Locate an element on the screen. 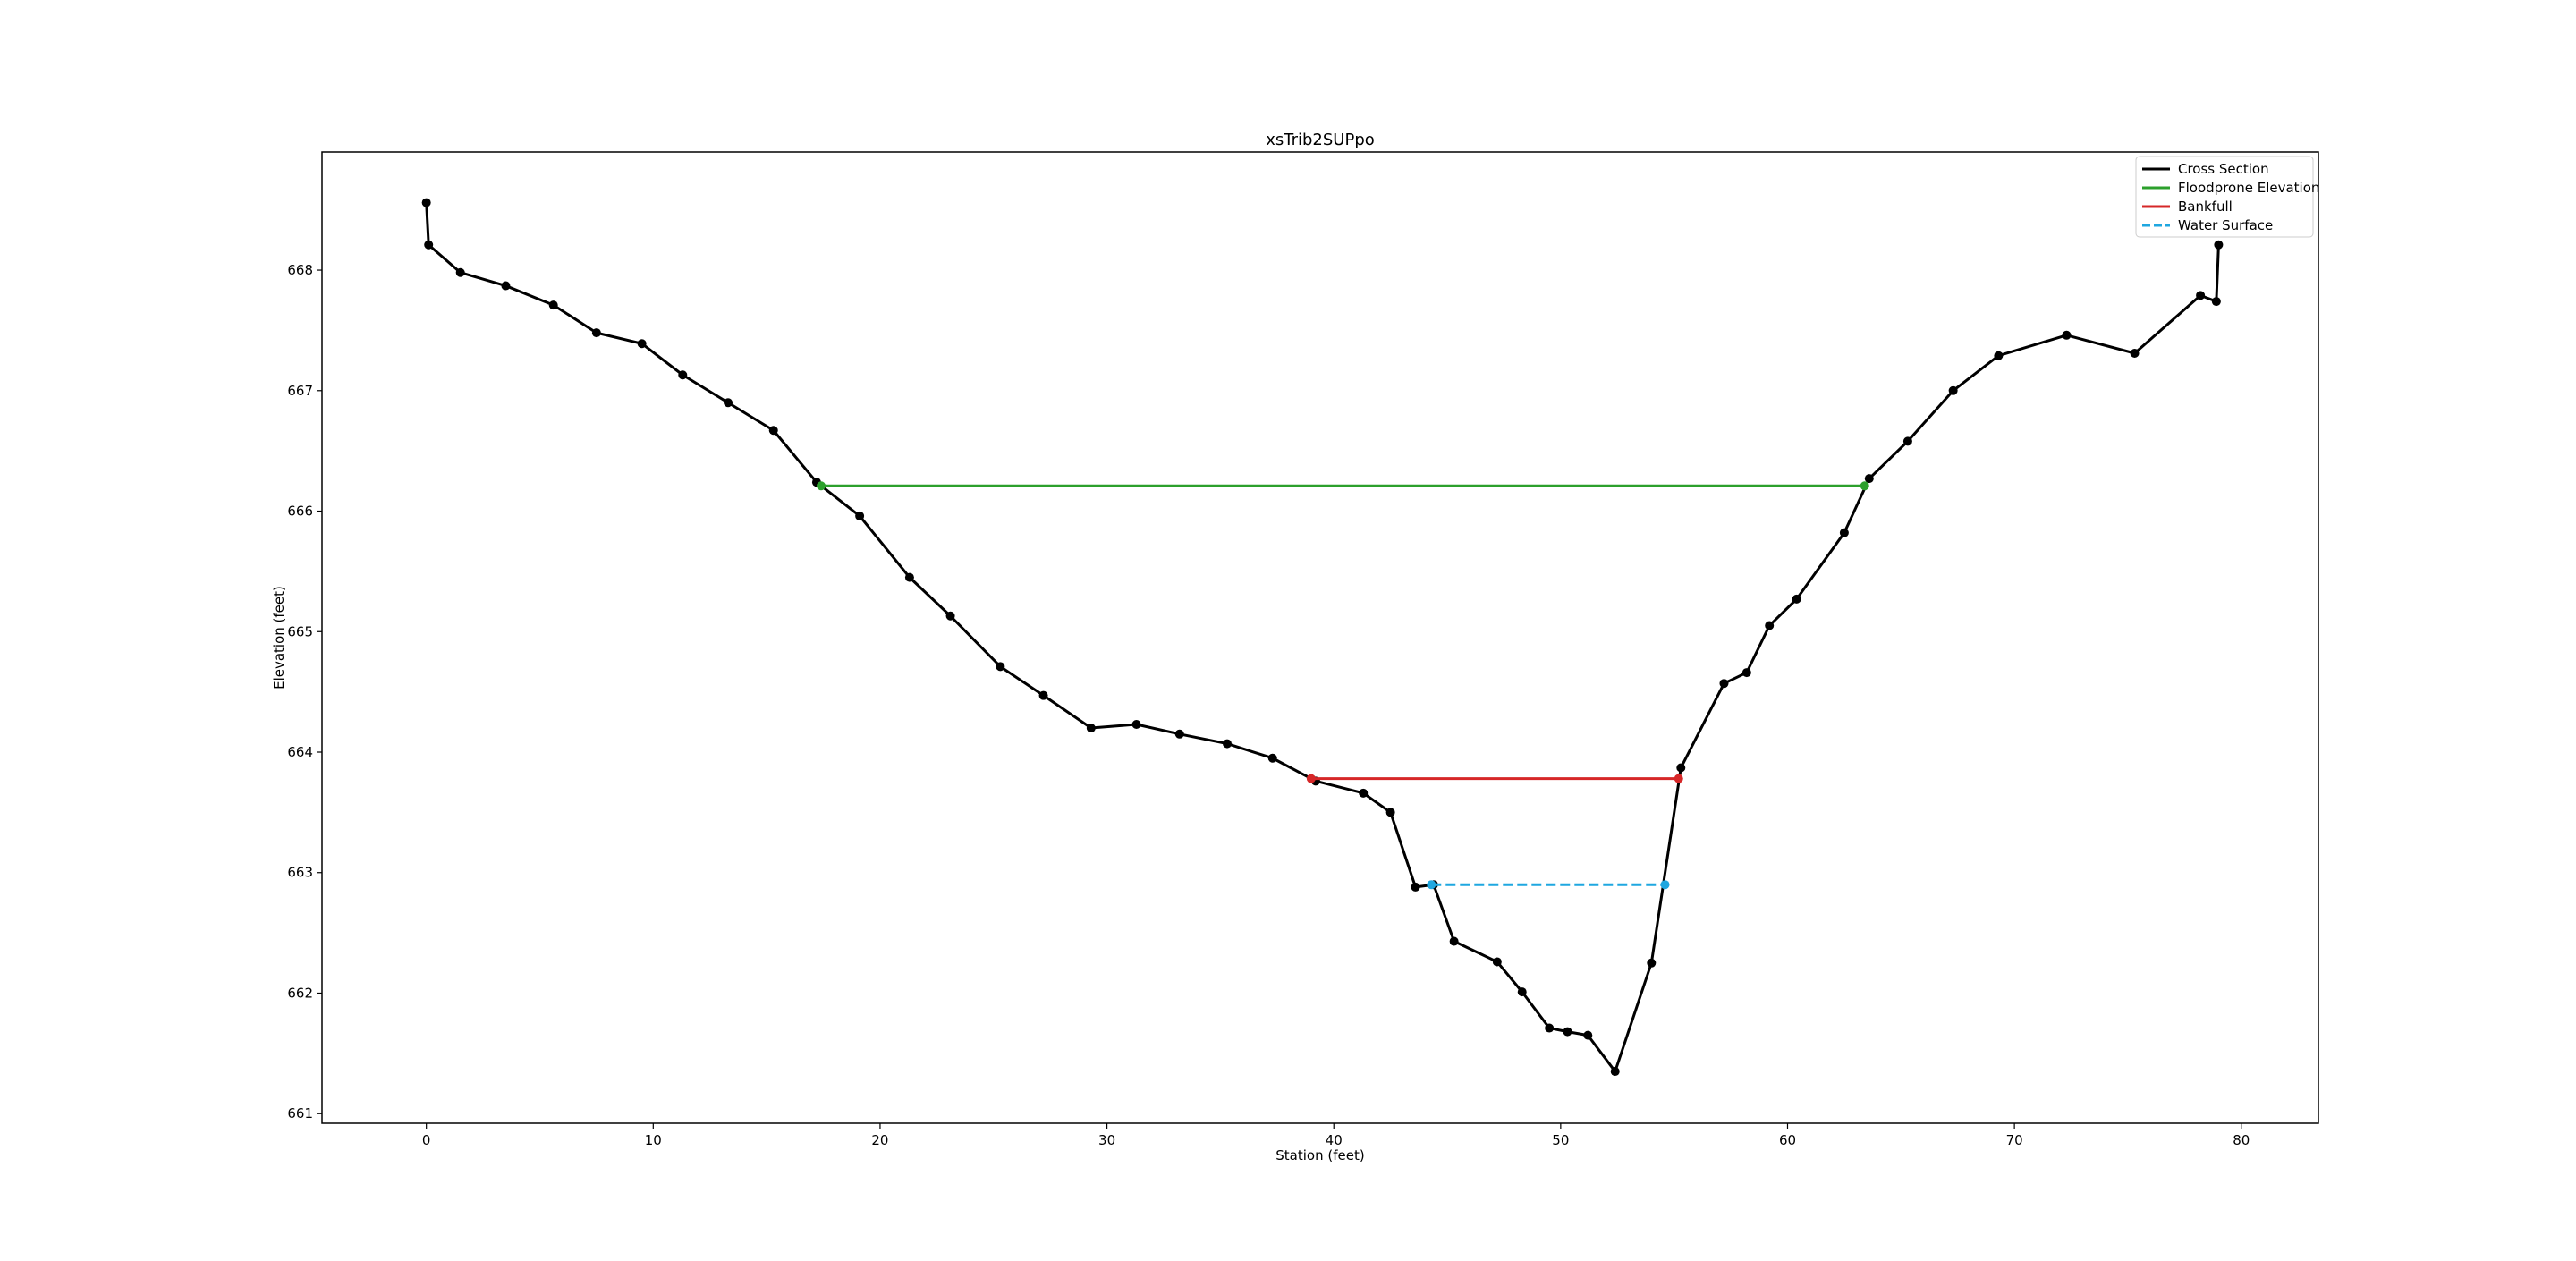  x-tick-label: 20 is located at coordinates (879, 1140).